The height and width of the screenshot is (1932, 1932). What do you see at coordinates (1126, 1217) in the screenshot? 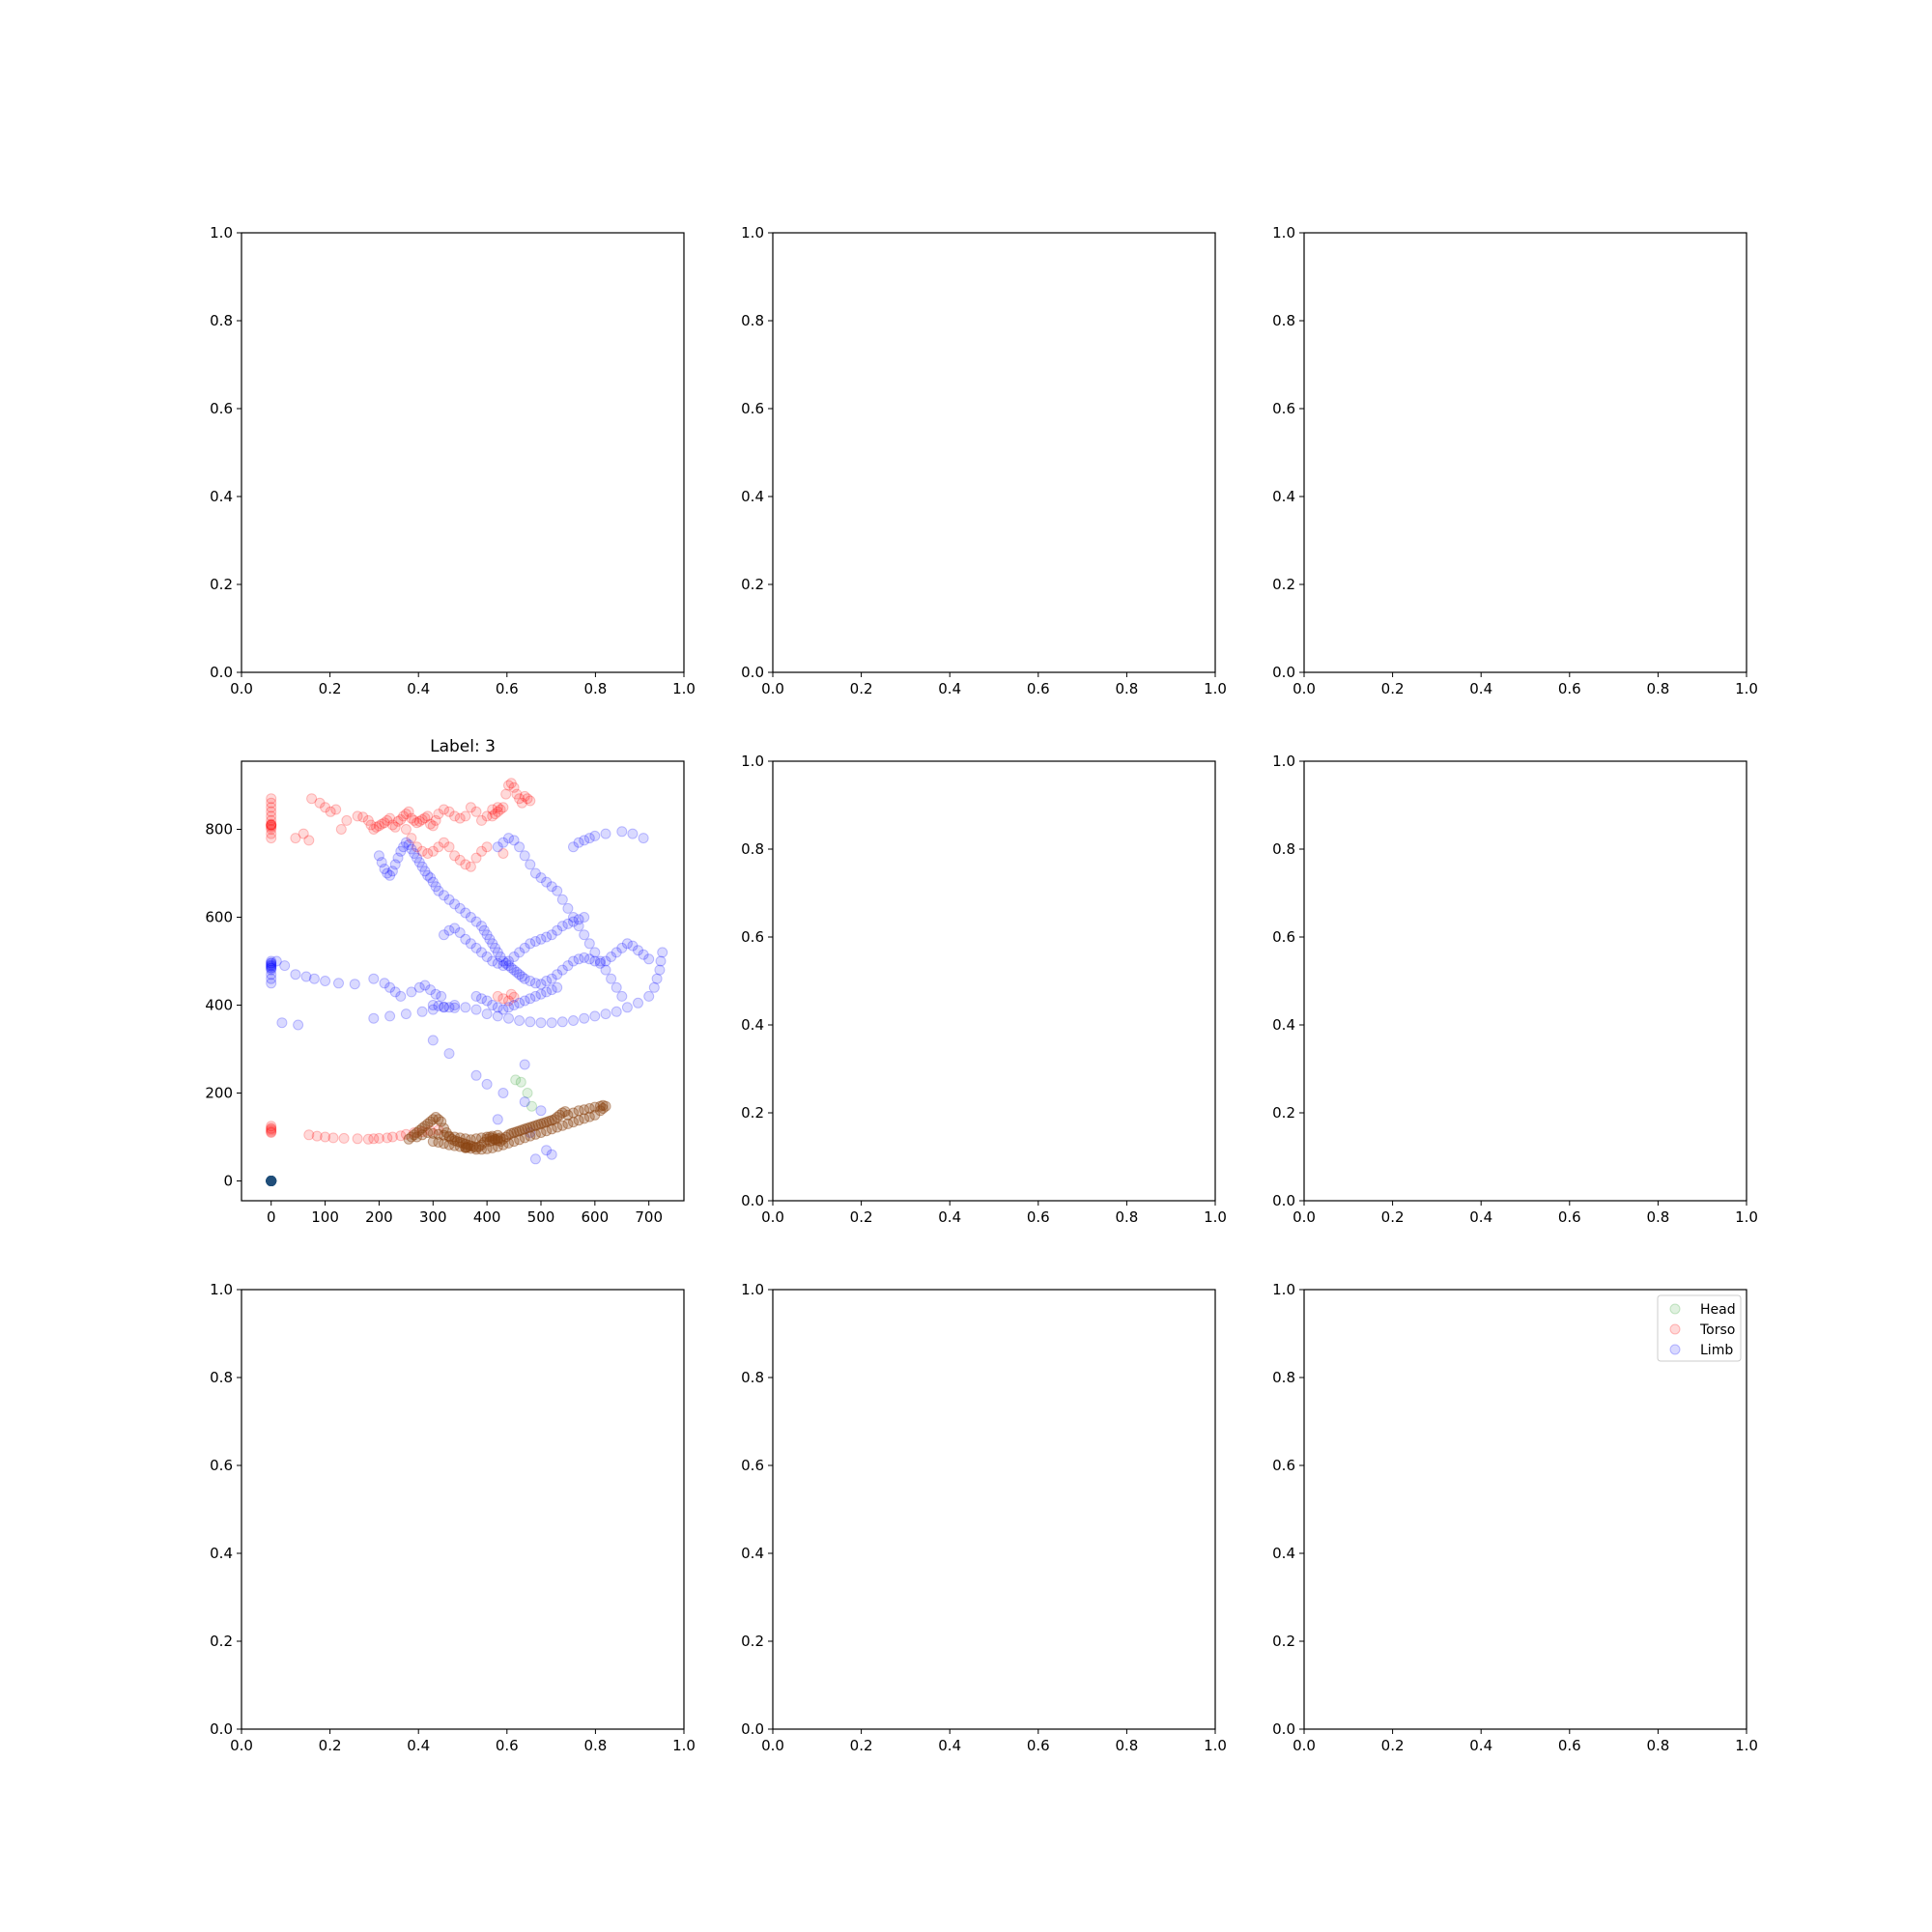
I see `x-tick-label: 0.8` at bounding box center [1126, 1217].